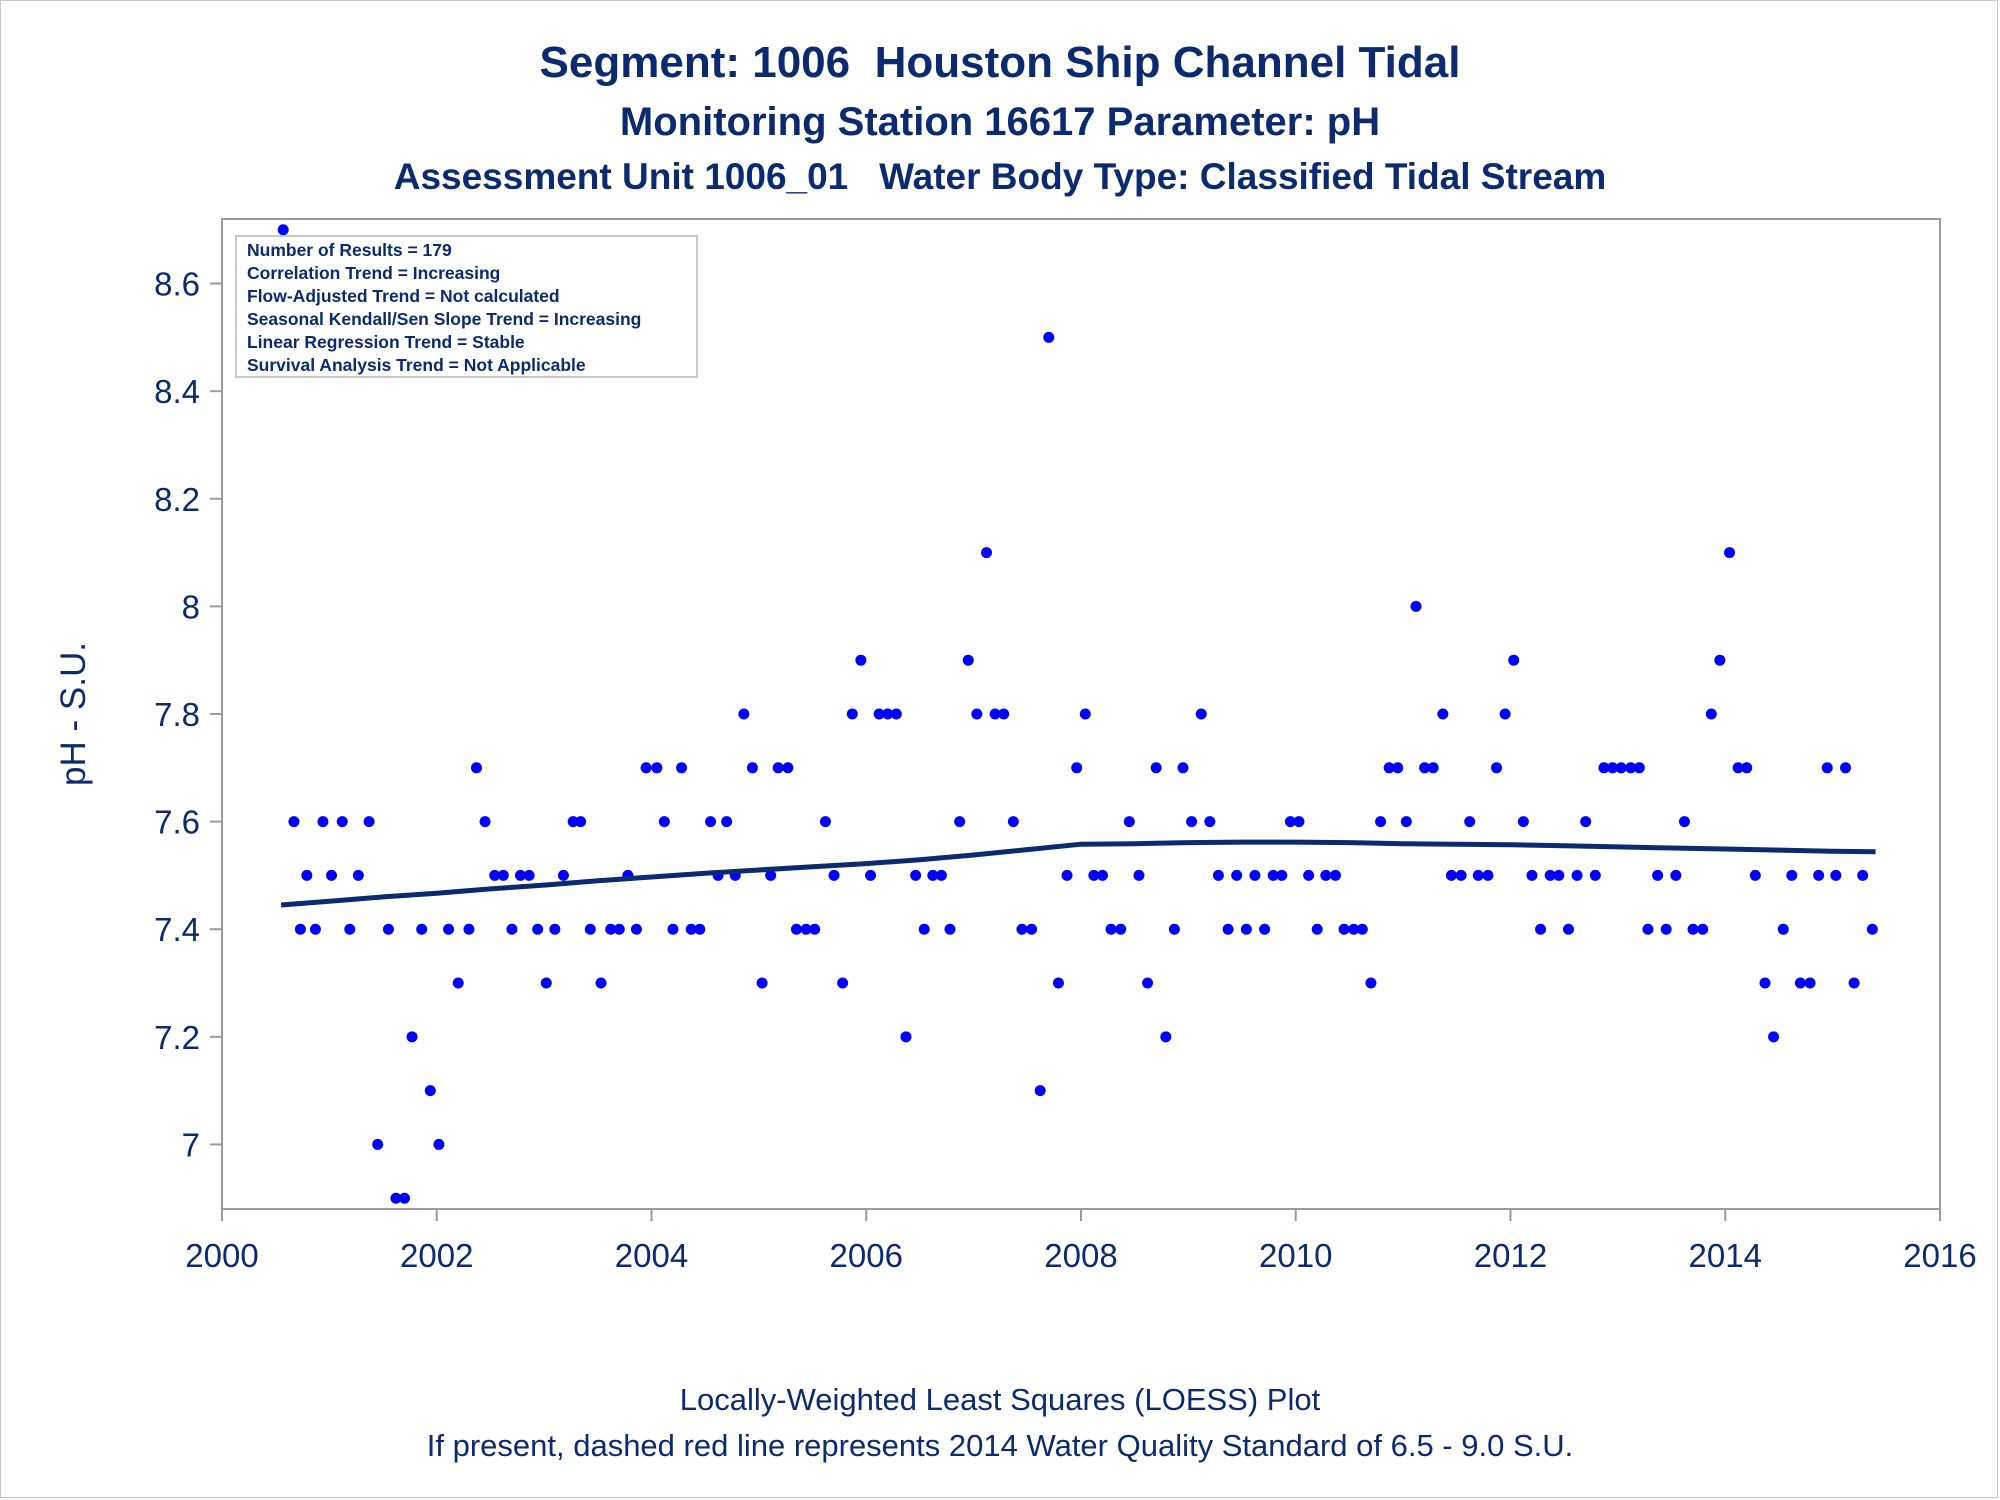 This screenshot has height=1500, width=2000. What do you see at coordinates (386, 342) in the screenshot?
I see `stat-linear-regression-trend: Linear Regression Trend = Stable` at bounding box center [386, 342].